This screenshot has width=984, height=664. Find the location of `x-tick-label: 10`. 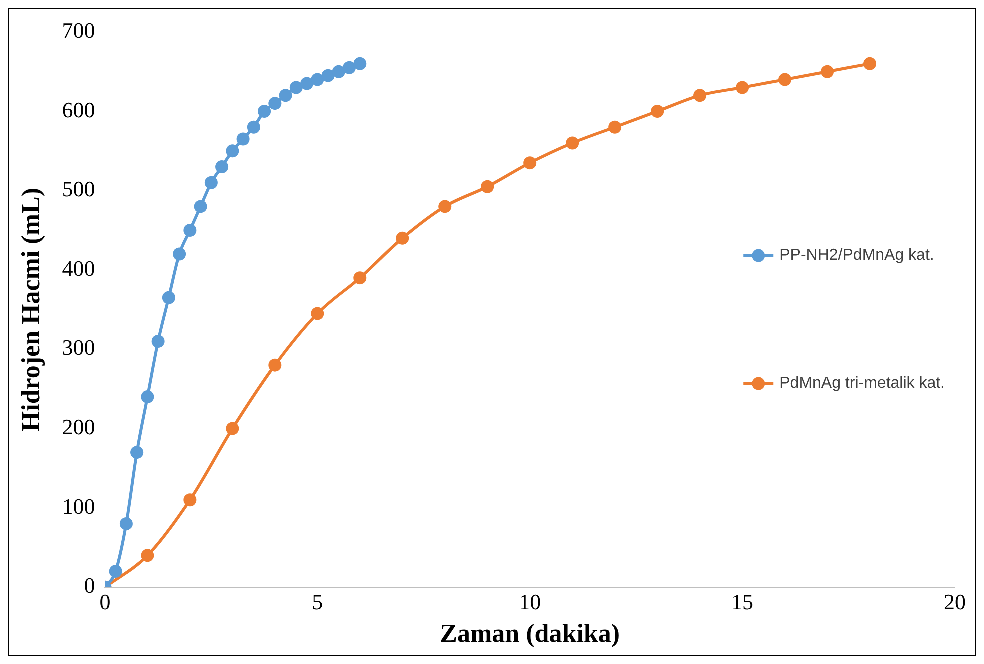

x-tick-label: 10 is located at coordinates (530, 601).